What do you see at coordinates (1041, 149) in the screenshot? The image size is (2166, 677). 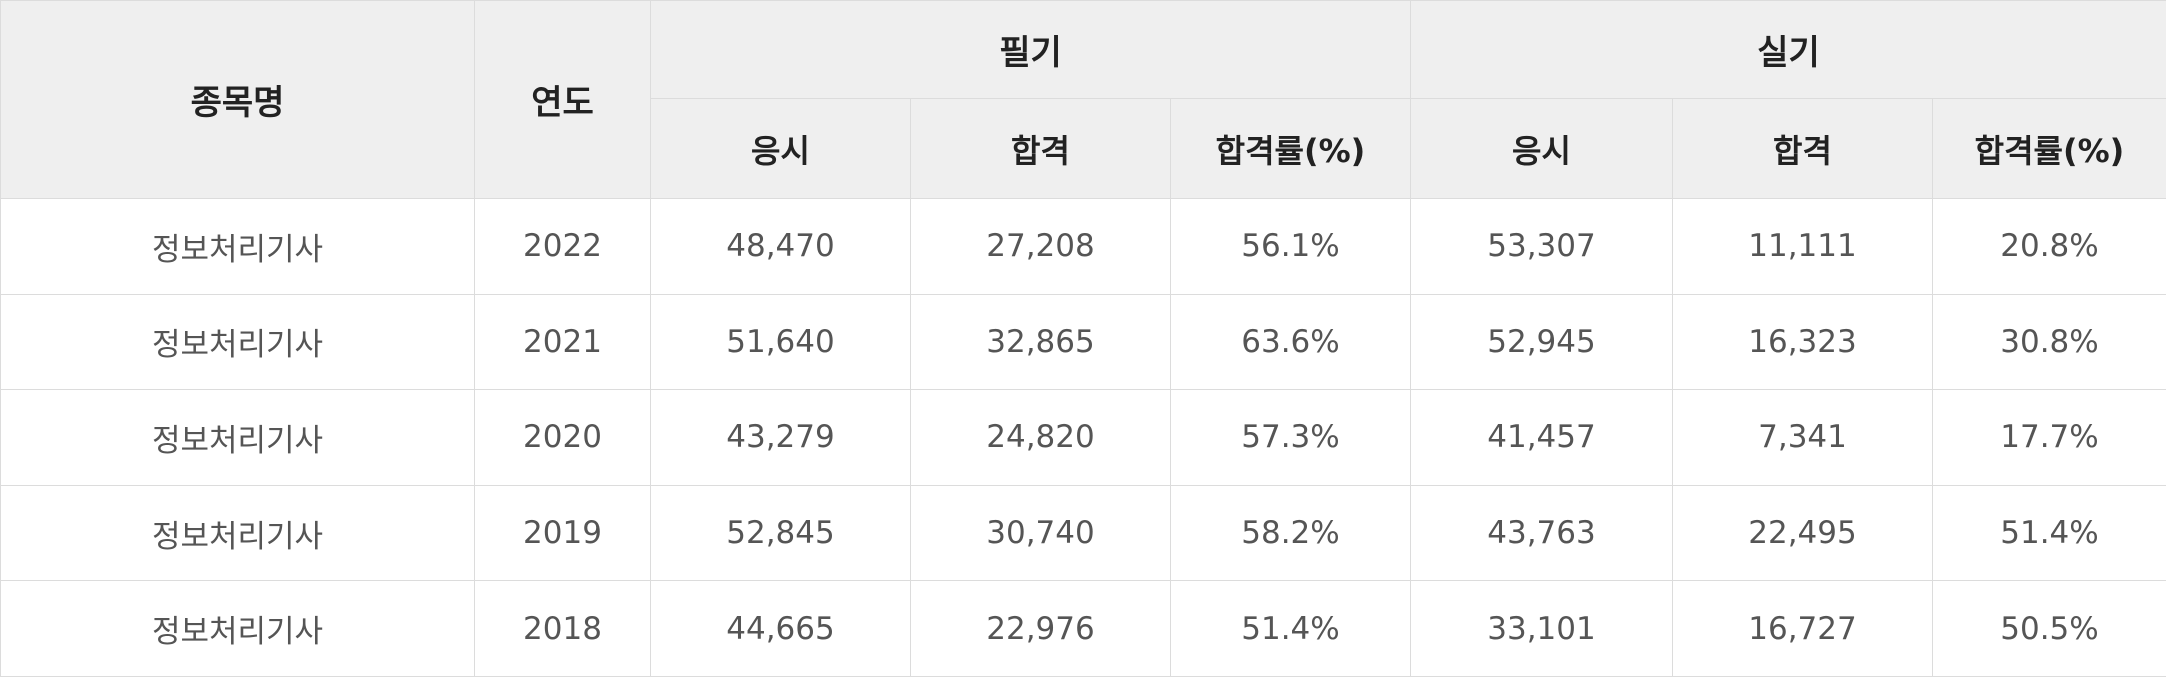 I see `header-written-passed: 합격` at bounding box center [1041, 149].